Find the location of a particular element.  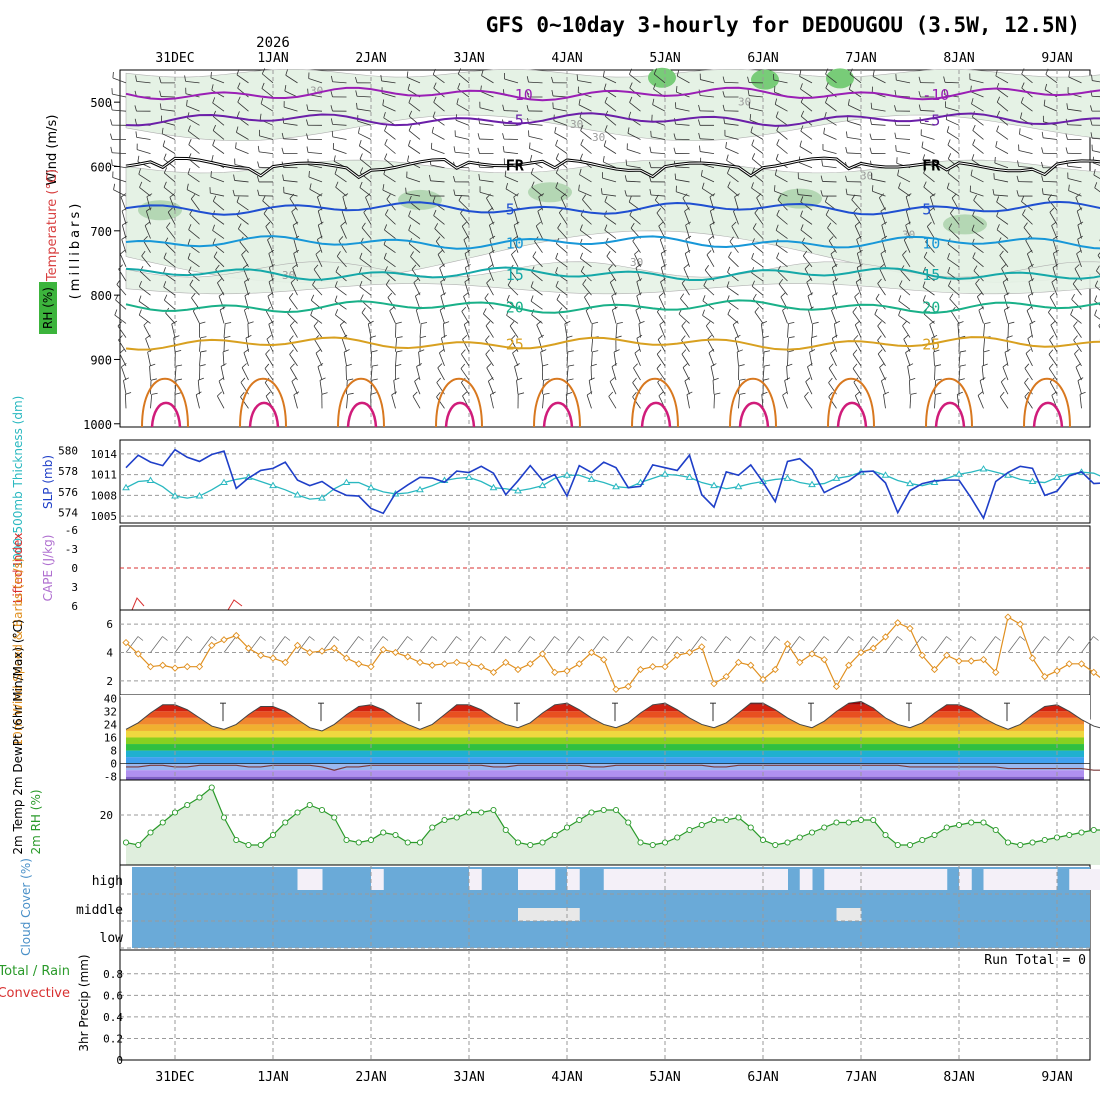

temp2m-label: 2m Temp 2m DewPt (6hr Min/Max) (°C) is located at coordinates (18, 736).